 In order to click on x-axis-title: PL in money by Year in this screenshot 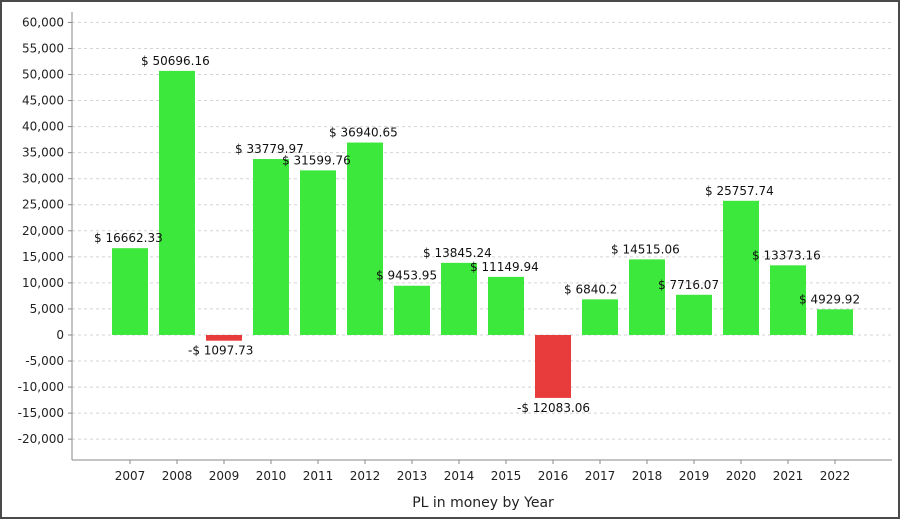, I will do `click(483, 503)`.